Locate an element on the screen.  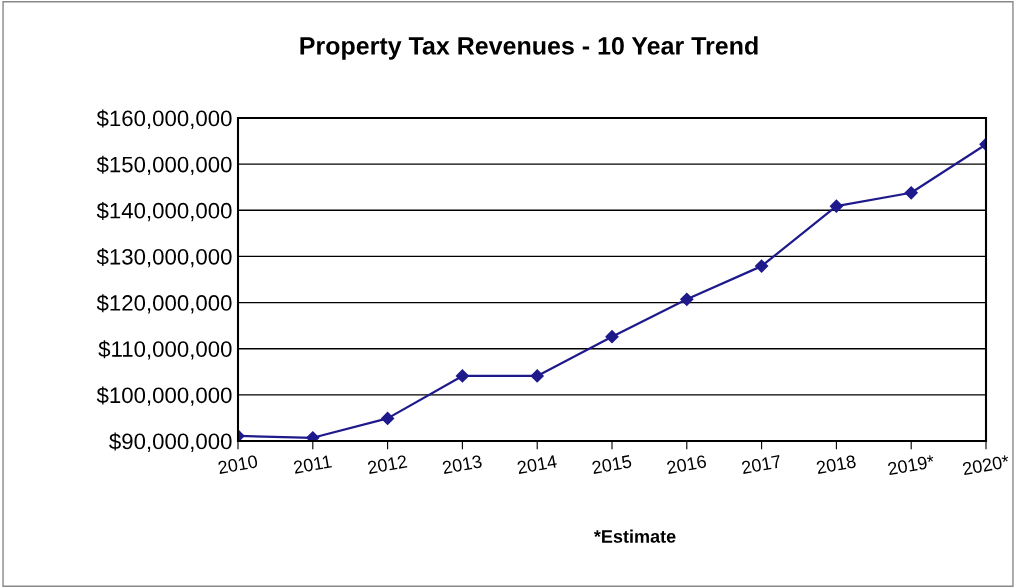
x-tick-label: 2013 is located at coordinates (462, 464).